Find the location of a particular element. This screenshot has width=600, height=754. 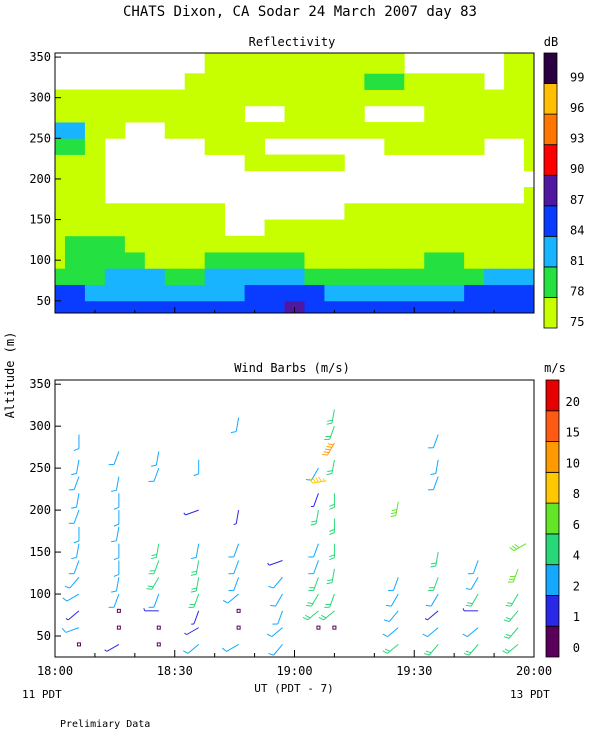

reflectivity-colorbar-label: 99 is located at coordinates (577, 78).